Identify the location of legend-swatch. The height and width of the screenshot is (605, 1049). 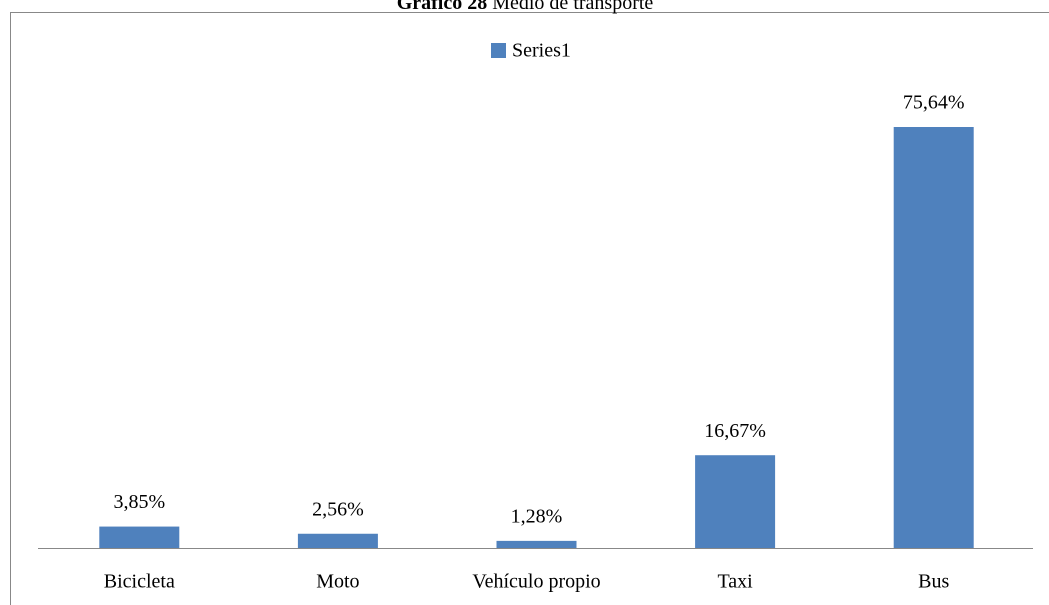
(498, 50).